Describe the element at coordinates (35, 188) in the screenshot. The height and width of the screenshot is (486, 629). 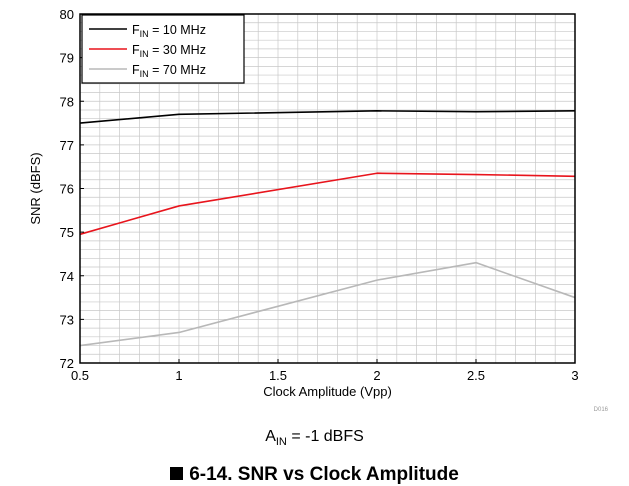
I see `y-axis-label: SNR (dBFS)` at that location.